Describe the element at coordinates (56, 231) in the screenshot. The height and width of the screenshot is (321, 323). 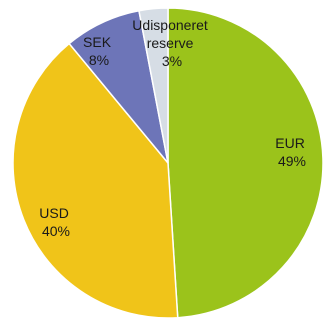
I see `label-usd-value: 40%` at that location.